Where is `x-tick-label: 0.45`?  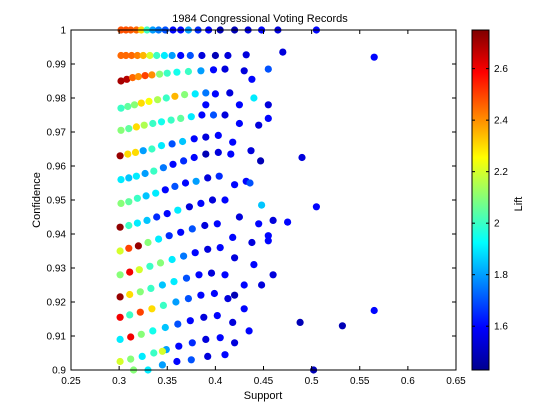 x-tick-label: 0.45 is located at coordinates (264, 381).